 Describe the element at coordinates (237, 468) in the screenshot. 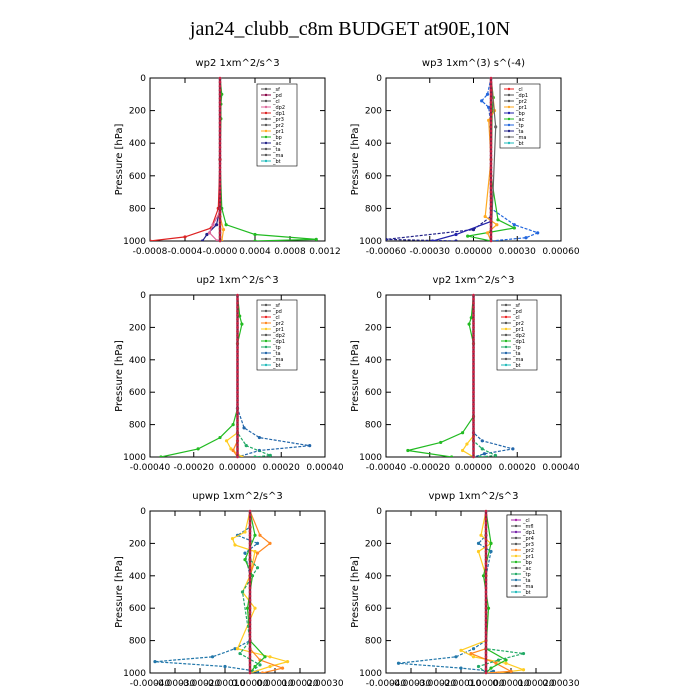

I see `x-tick-label: 0.00000` at that location.